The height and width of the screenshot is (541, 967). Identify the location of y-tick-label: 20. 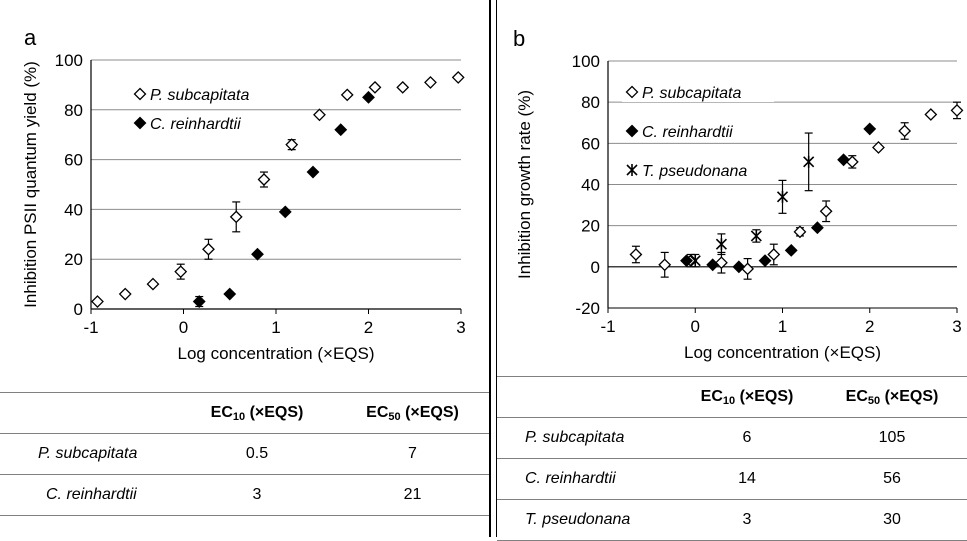
(590, 226).